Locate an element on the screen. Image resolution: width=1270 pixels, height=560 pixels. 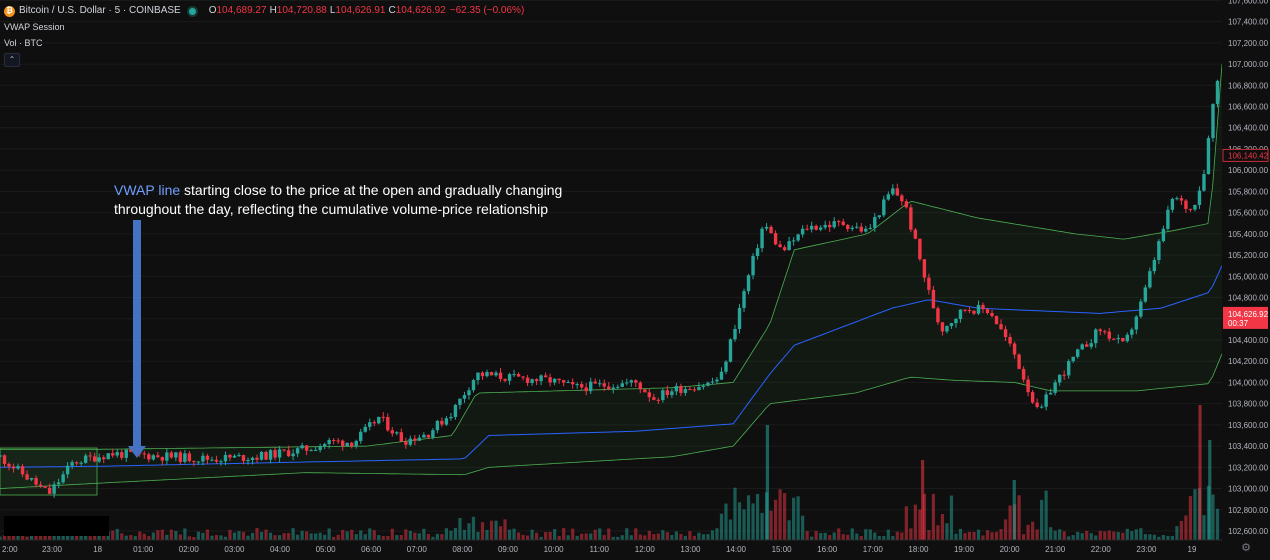
price-axis-label: 105,000.00 is located at coordinates (1248, 276).